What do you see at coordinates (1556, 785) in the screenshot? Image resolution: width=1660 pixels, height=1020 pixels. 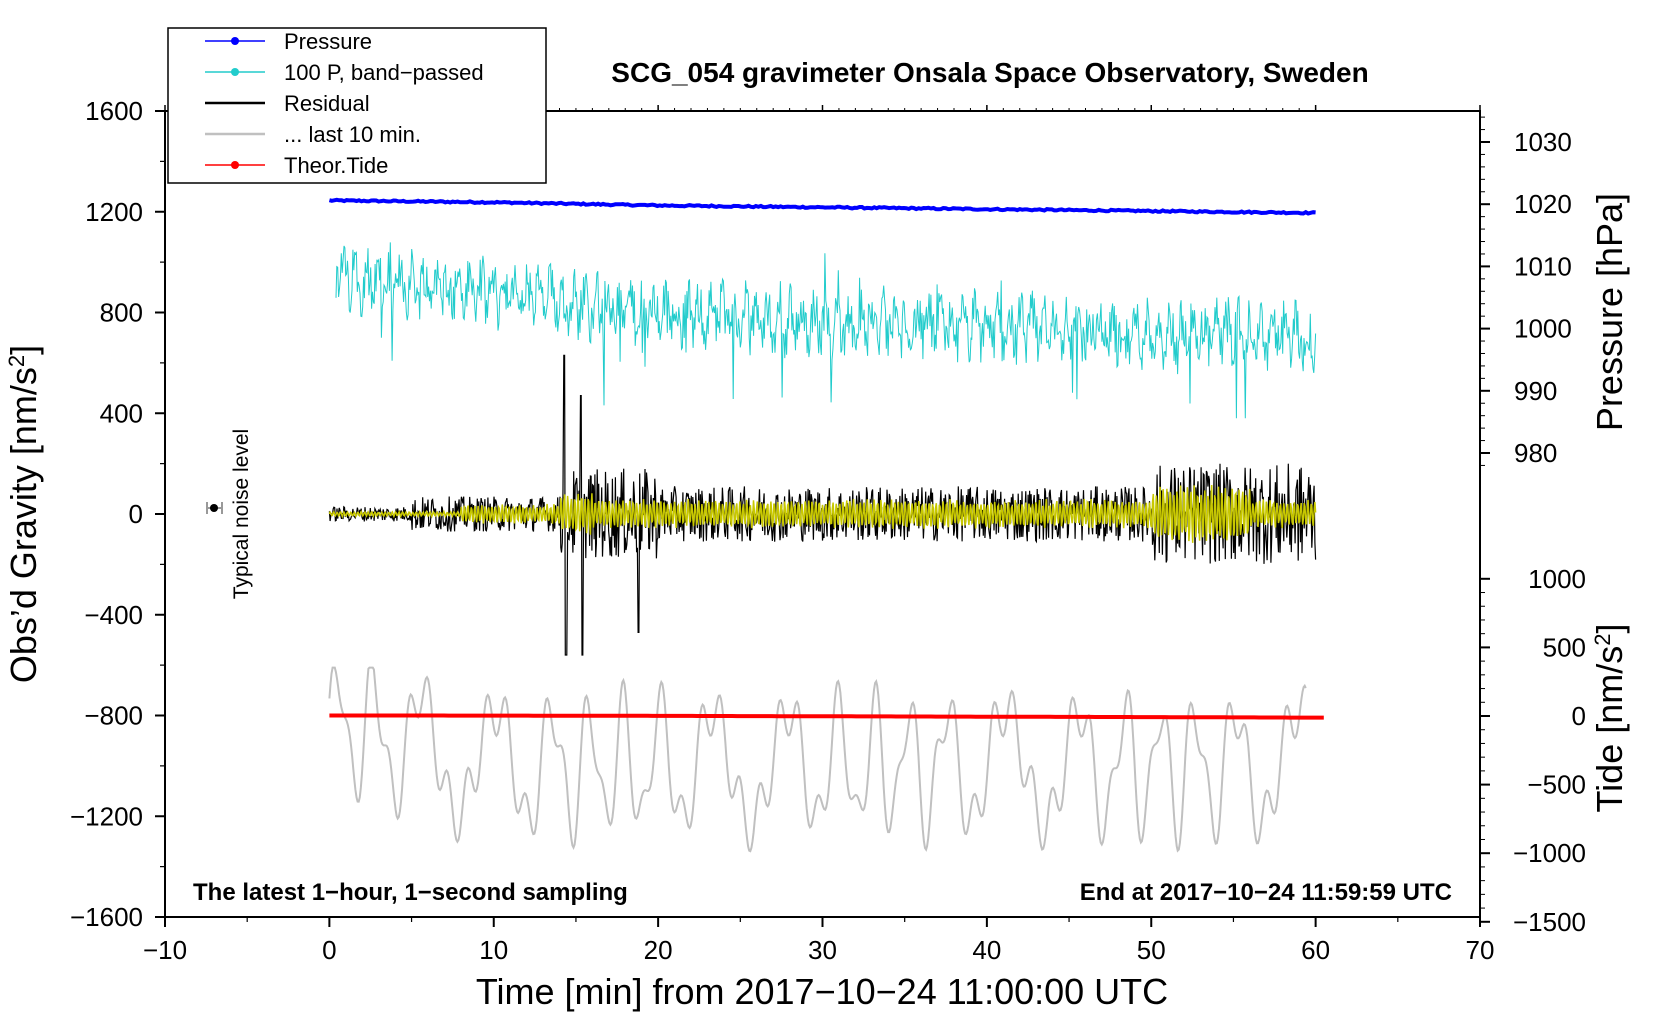 I see `tide-tick-label: −500` at bounding box center [1556, 785].